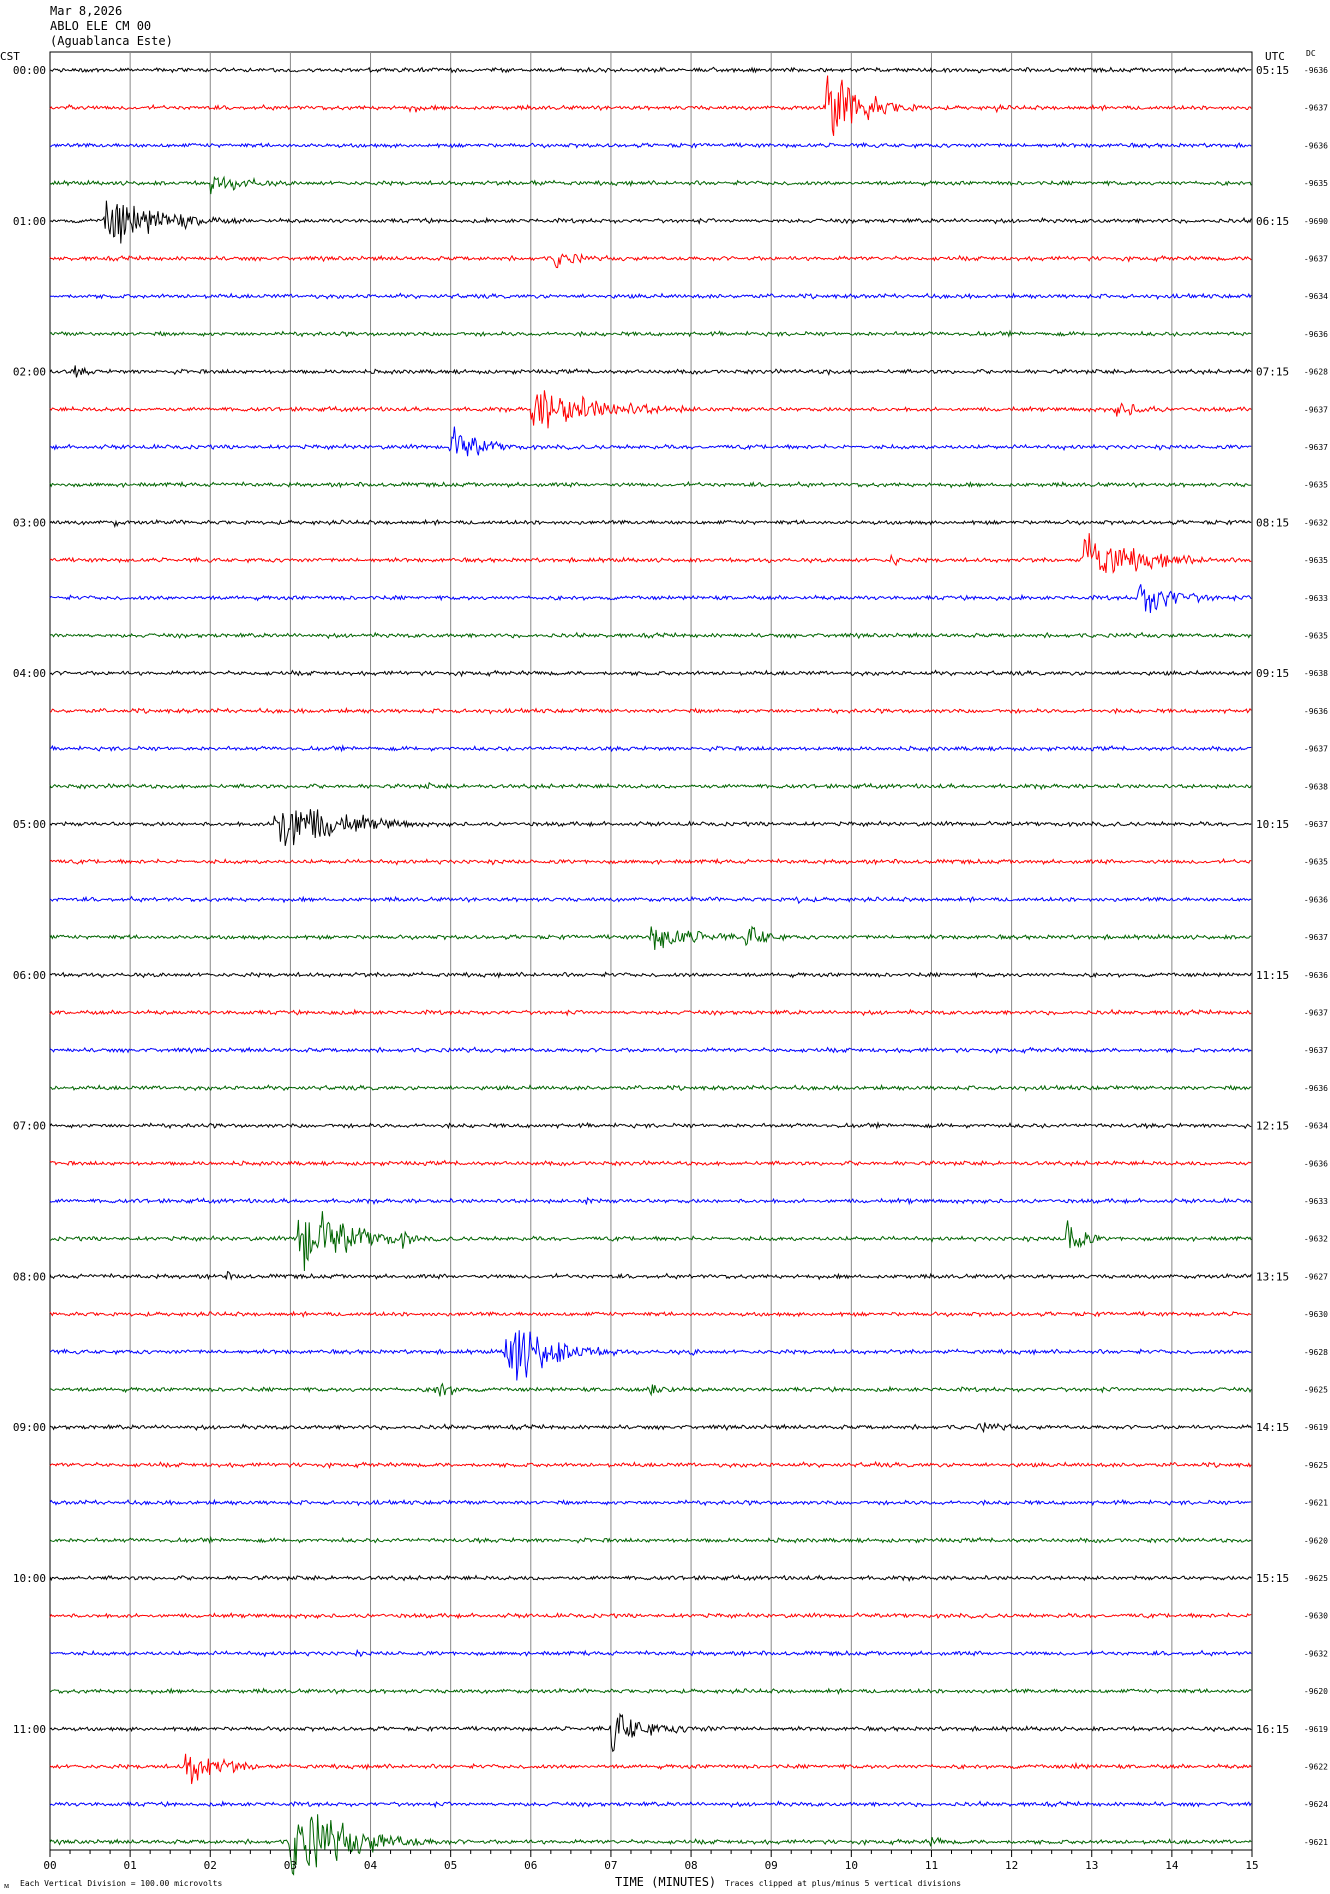  What do you see at coordinates (29, 975) in the screenshot?
I see `hour-label-cst: 06:00` at bounding box center [29, 975].